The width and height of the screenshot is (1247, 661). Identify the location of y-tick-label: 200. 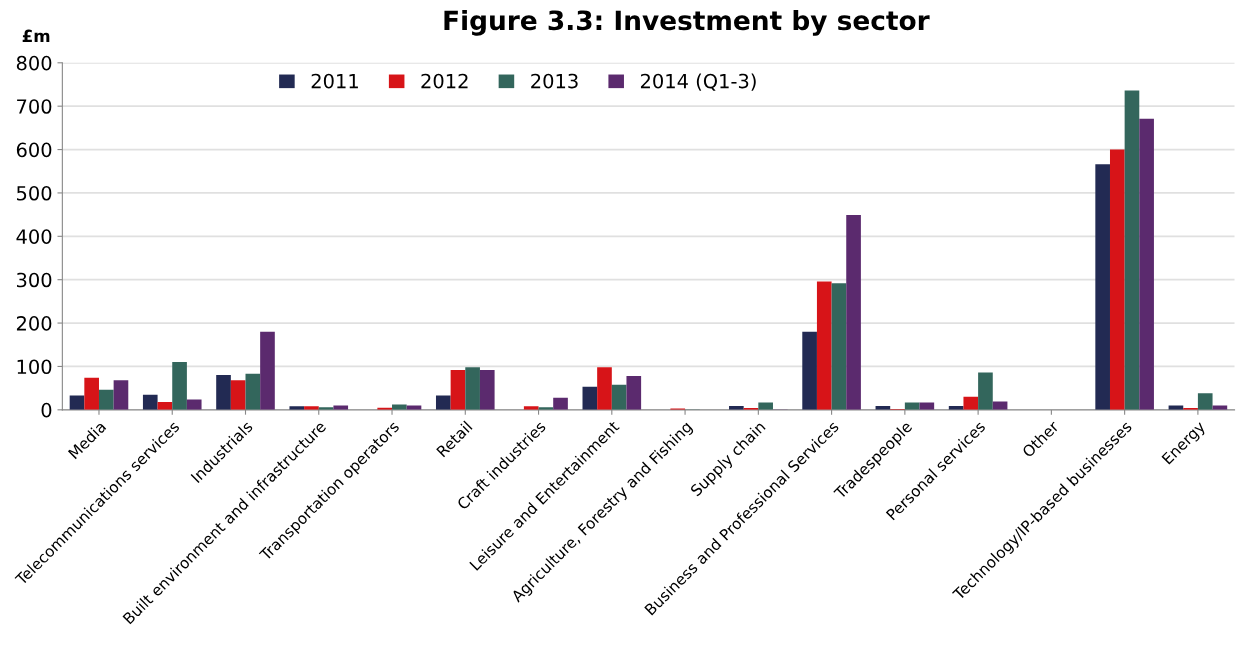
(34, 323).